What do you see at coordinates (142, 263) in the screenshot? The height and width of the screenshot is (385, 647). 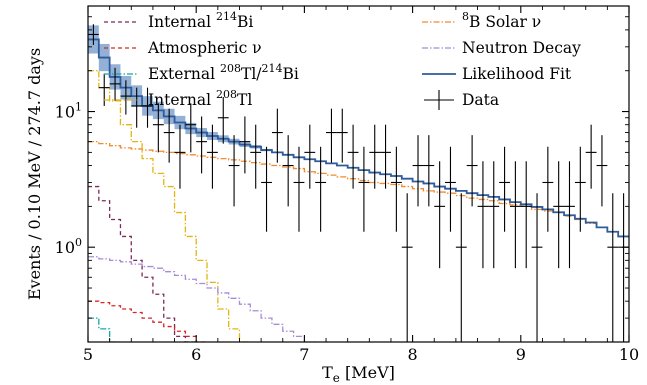 I see `series-bi214` at bounding box center [142, 263].